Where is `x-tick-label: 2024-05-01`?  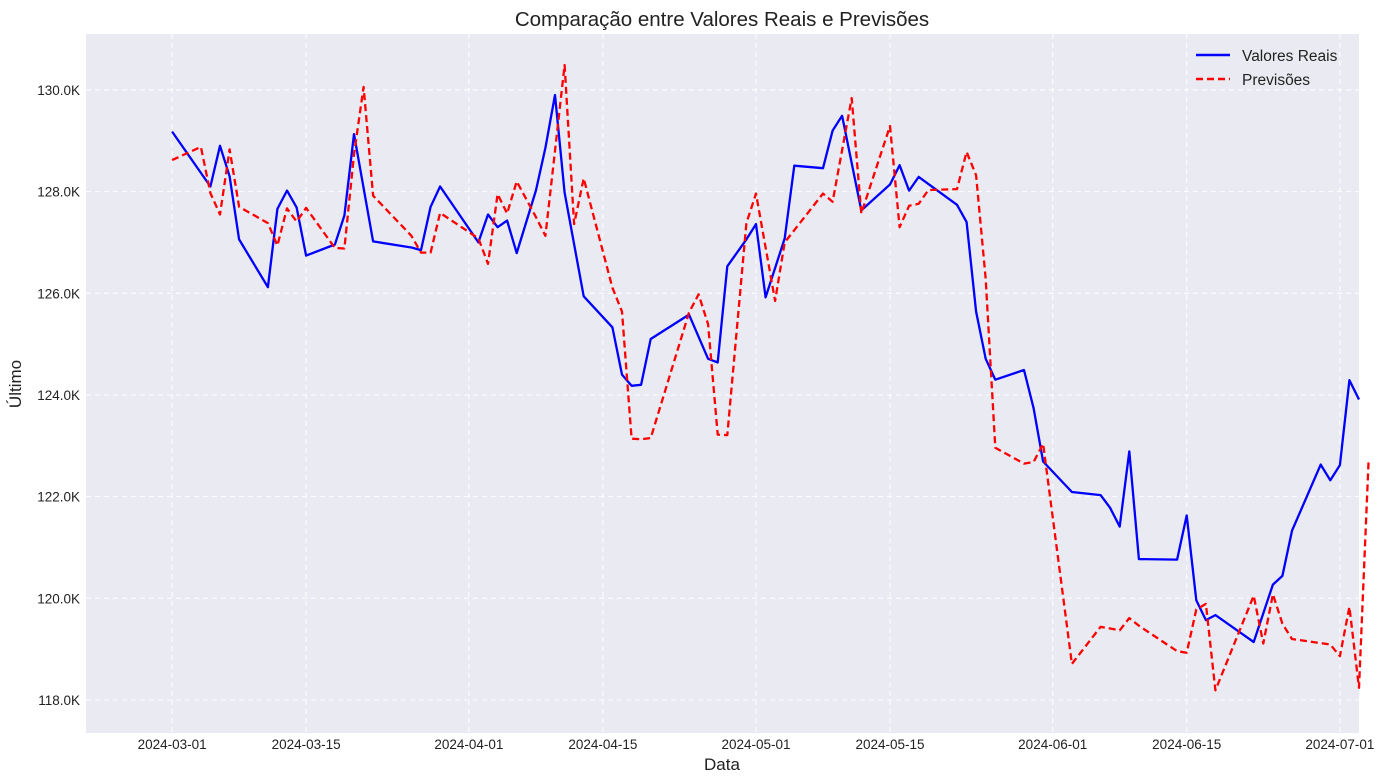 x-tick-label: 2024-05-01 is located at coordinates (755, 744).